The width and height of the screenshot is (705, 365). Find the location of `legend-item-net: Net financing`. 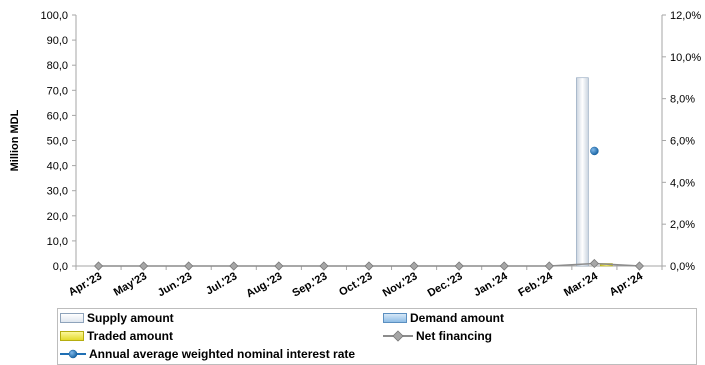

legend-item-net: Net financing is located at coordinates (437, 336).